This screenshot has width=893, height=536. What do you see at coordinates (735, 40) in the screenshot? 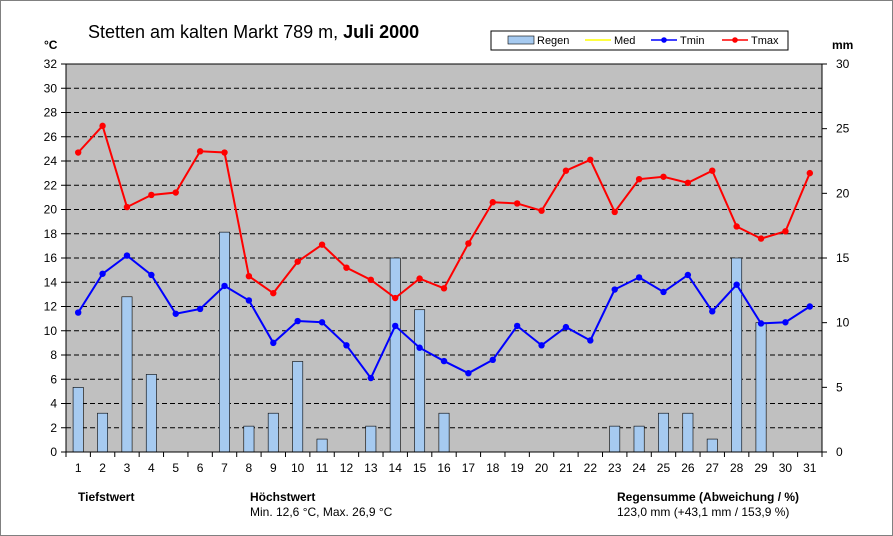
I see `legend-tmax-marker` at bounding box center [735, 40].